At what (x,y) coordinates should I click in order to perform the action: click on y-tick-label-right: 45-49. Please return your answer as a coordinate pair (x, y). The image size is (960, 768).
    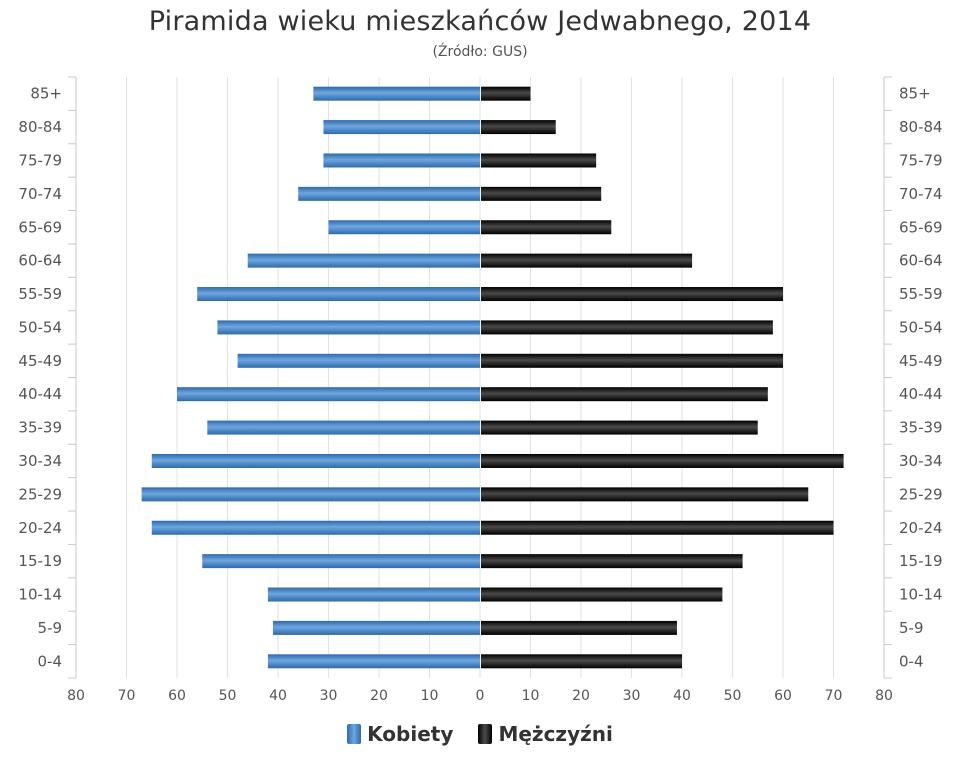
    Looking at the image, I should click on (921, 361).